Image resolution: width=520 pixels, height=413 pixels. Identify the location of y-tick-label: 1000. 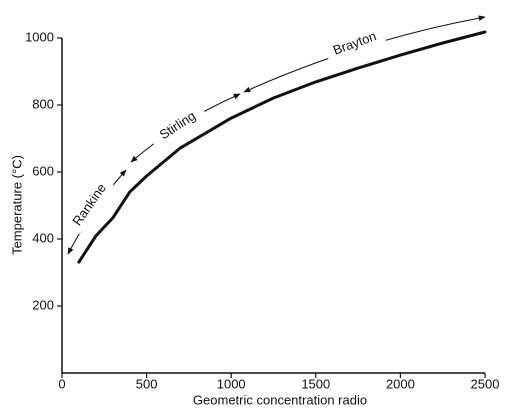
(39, 36).